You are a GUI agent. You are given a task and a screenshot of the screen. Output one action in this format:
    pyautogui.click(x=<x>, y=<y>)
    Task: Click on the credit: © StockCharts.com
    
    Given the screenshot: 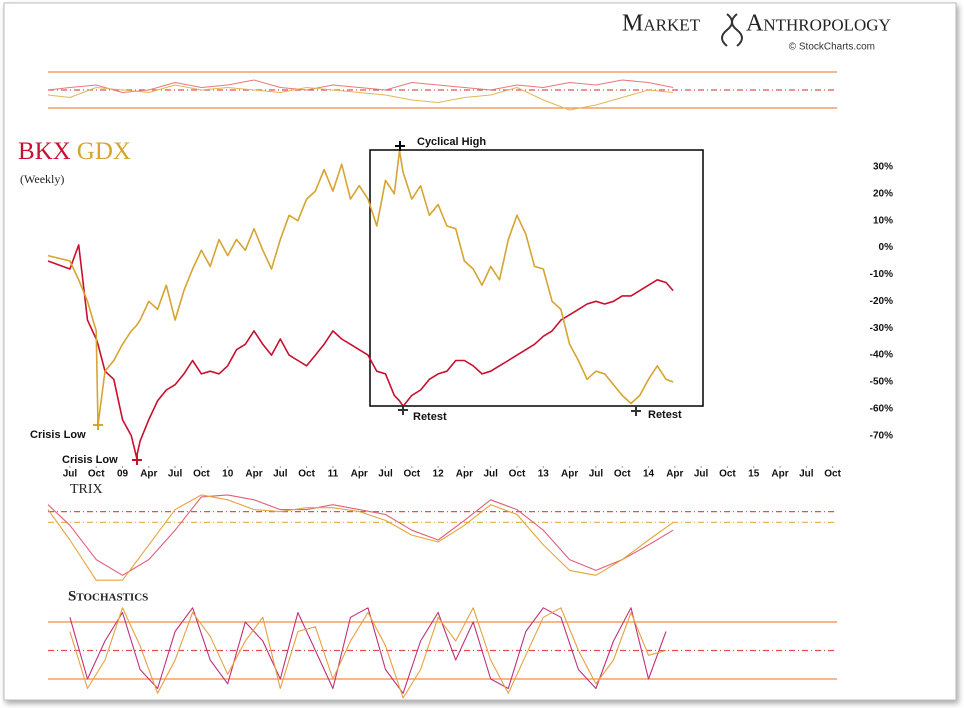 What is the action you would take?
    pyautogui.click(x=832, y=47)
    